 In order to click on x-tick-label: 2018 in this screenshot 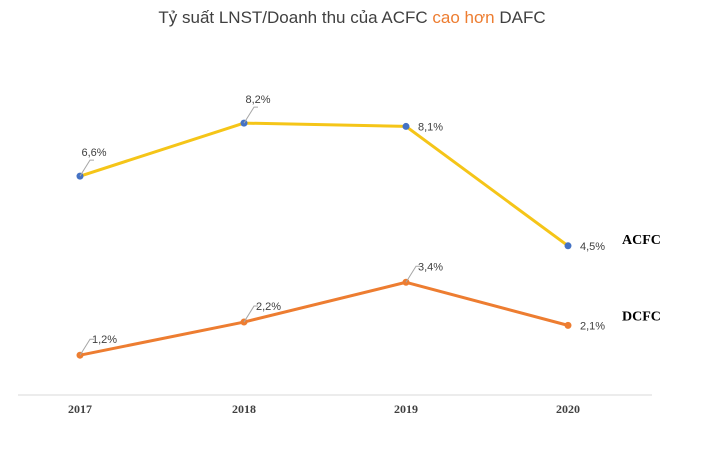, I will do `click(244, 409)`.